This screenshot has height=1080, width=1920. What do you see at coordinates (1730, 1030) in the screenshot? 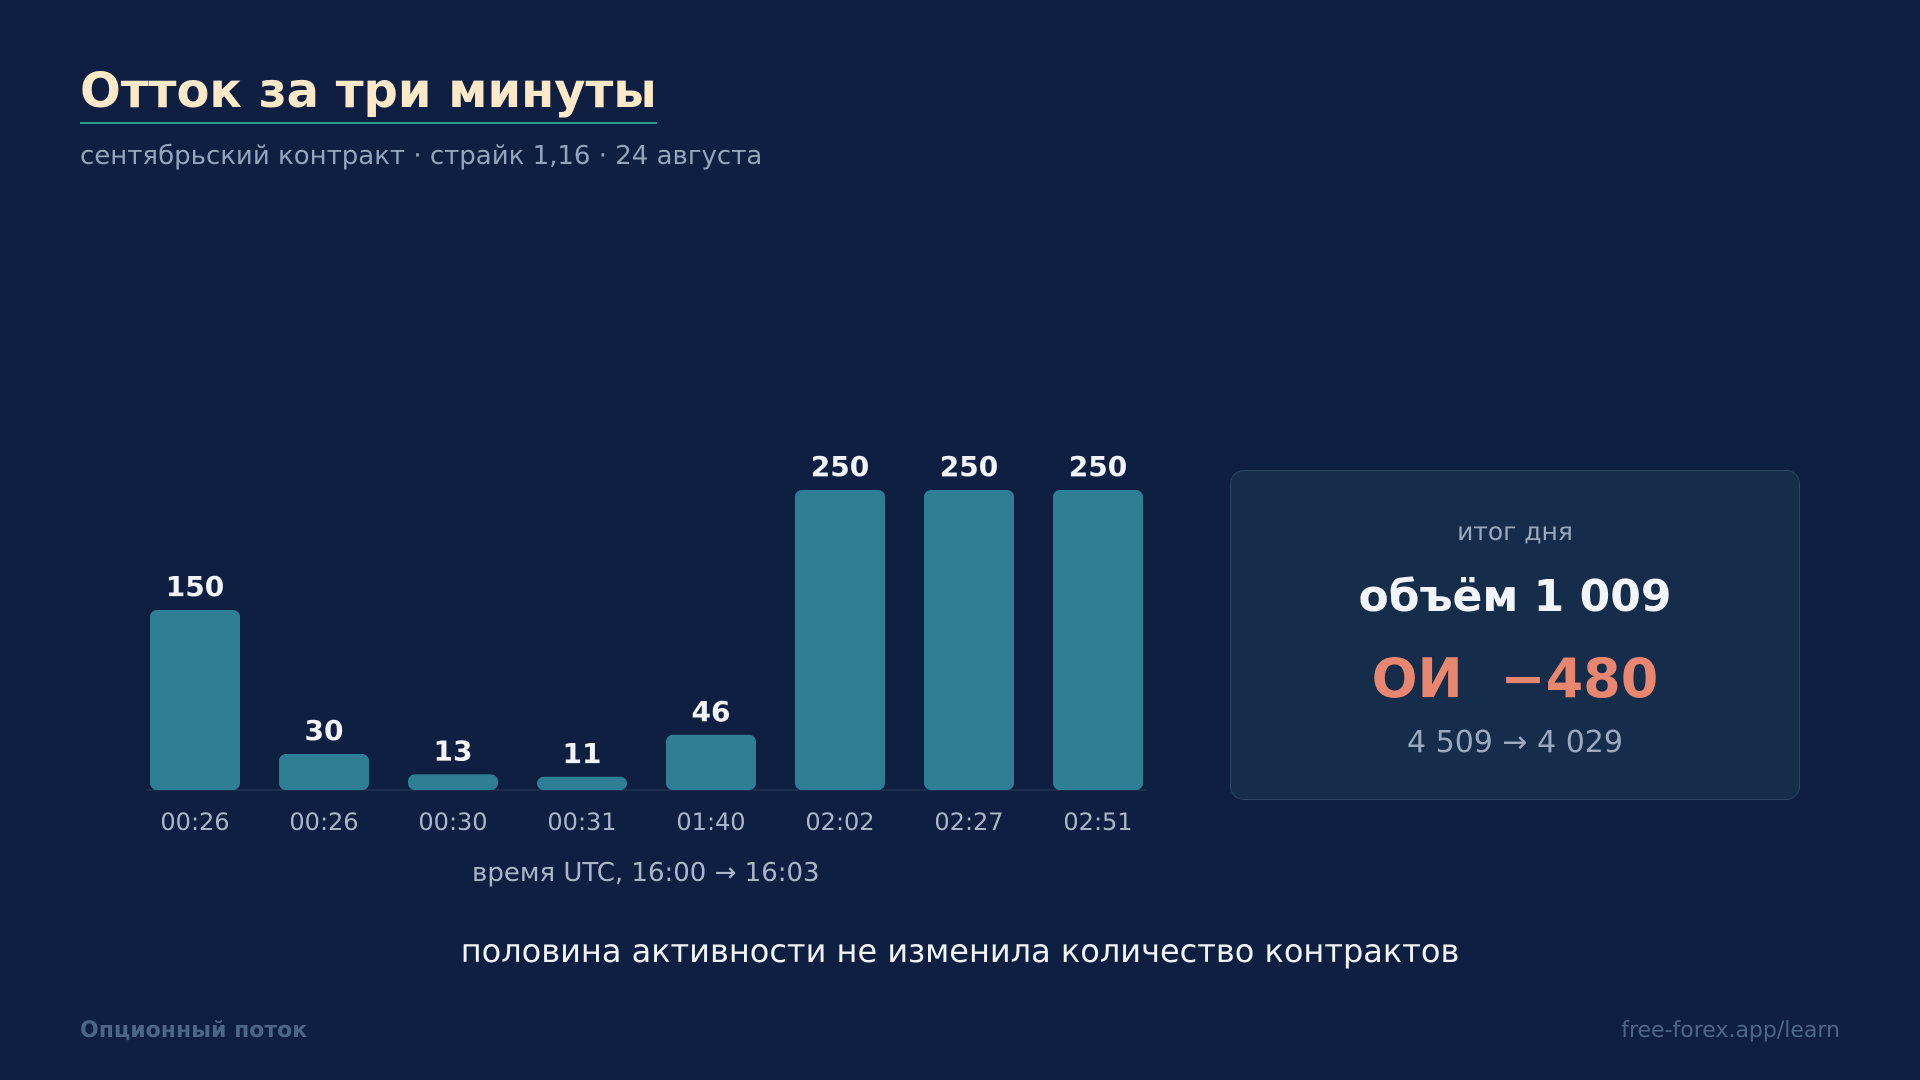
I see `footer-link: free-forex.app/learn` at bounding box center [1730, 1030].